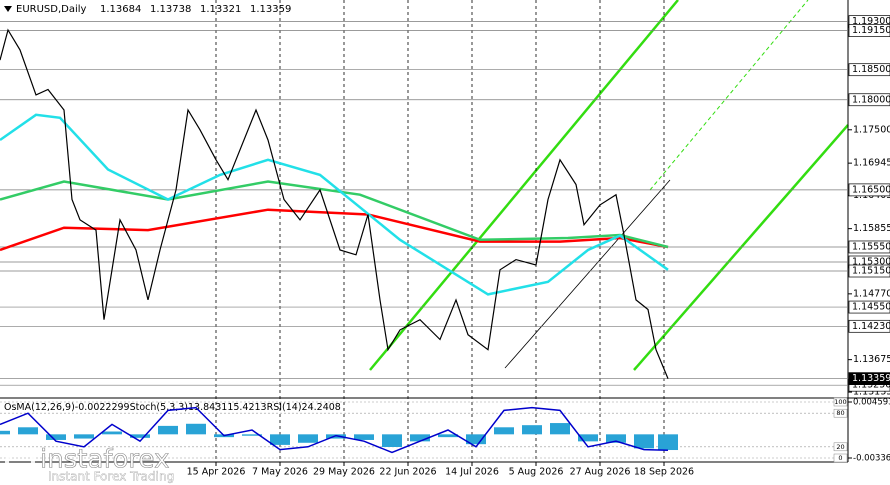 The image size is (890, 485). I want to click on indicator-reading: 15.4213, so click(246, 407).